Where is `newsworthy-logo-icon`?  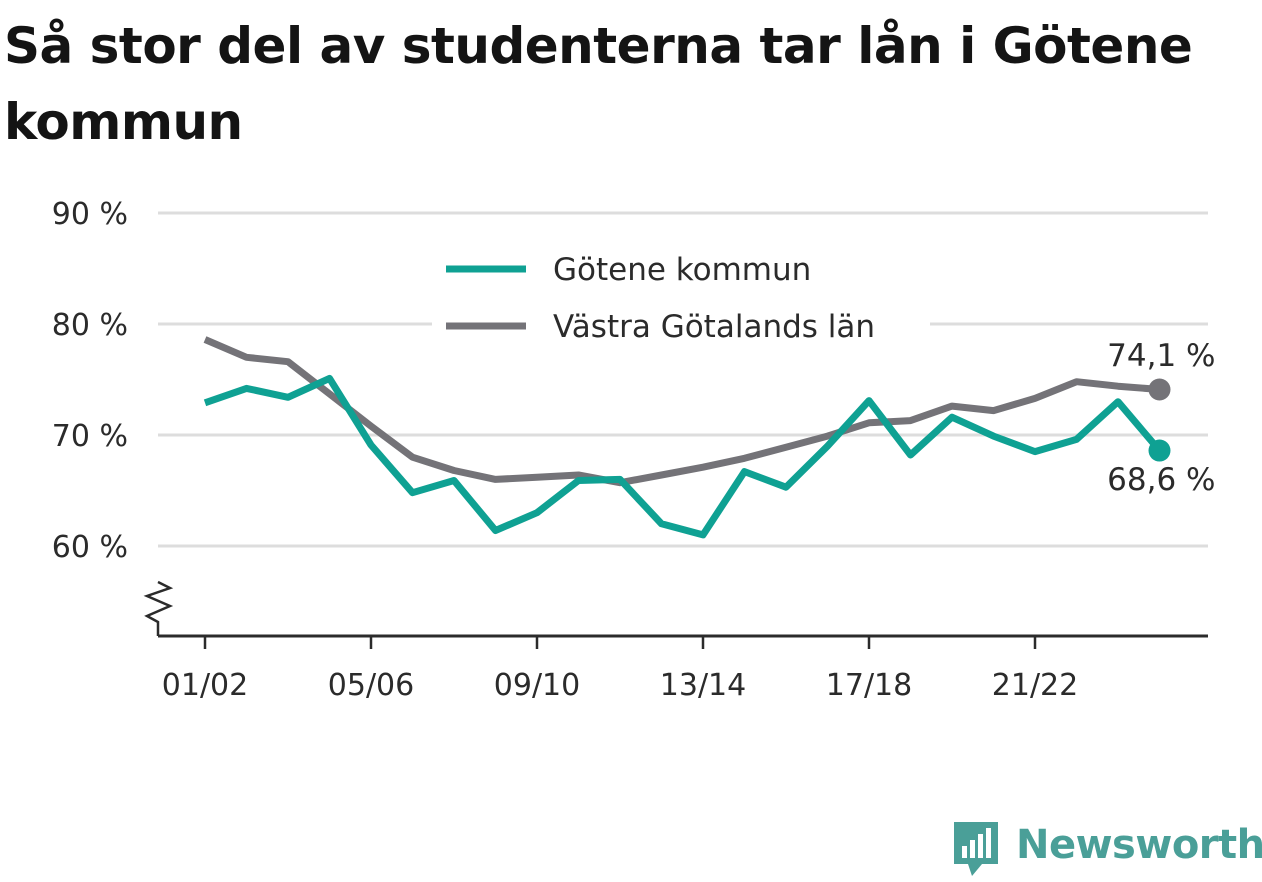
newsworthy-logo-icon is located at coordinates (976, 849).